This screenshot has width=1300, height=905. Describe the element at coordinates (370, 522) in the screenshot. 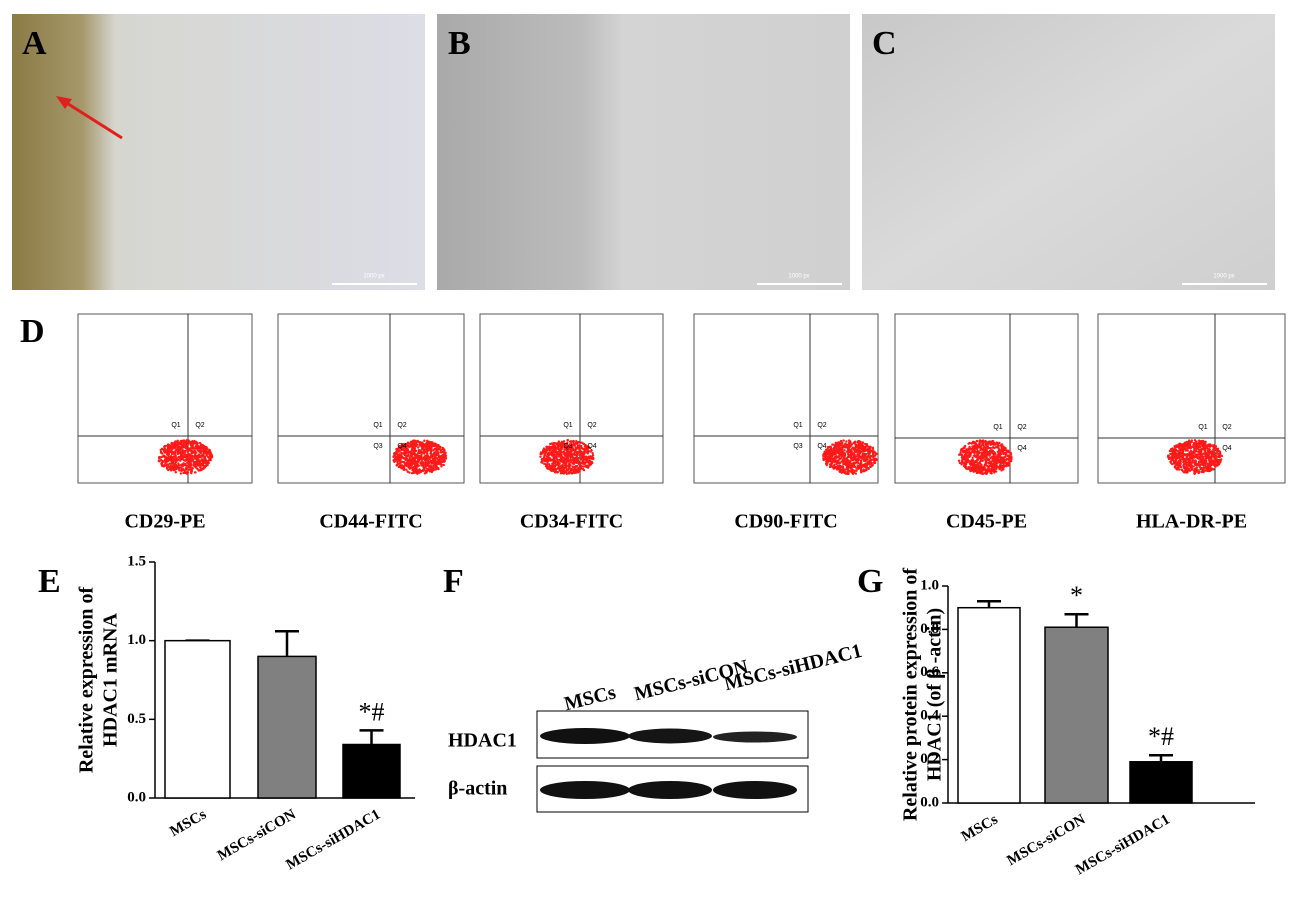

I see `marker-label: CD44-FITC` at that location.